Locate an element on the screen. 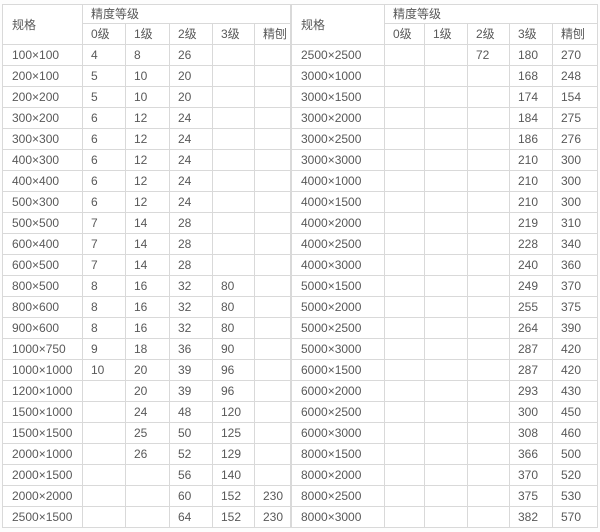  grade-column-header: 2级 is located at coordinates (191, 34).